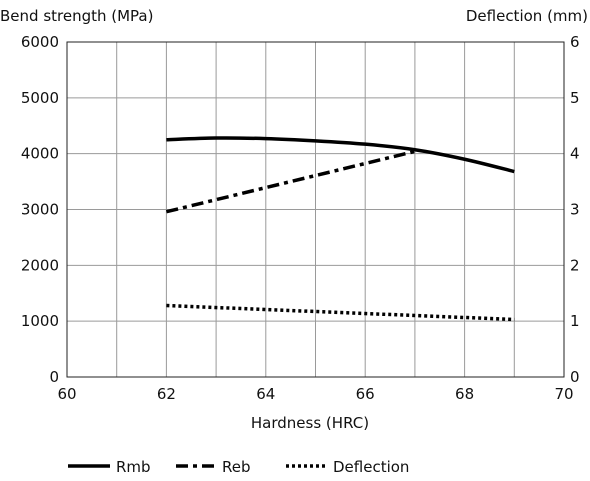  Describe the element at coordinates (371, 467) in the screenshot. I see `legend-label-deflection: Deflection` at that location.